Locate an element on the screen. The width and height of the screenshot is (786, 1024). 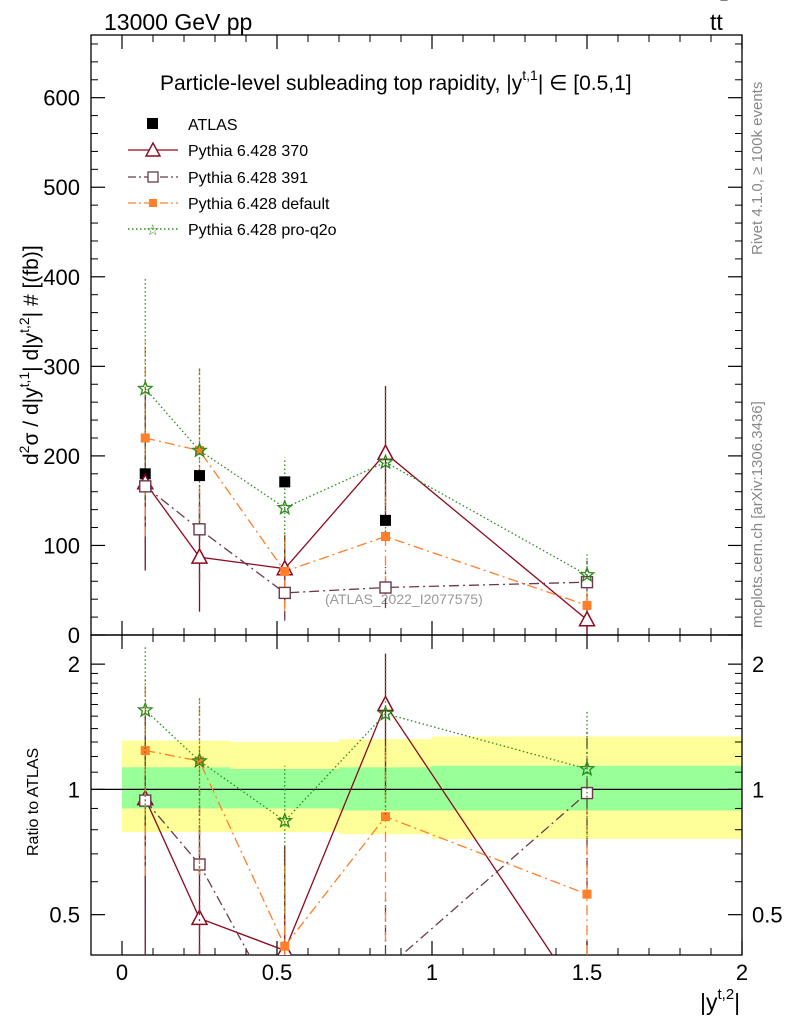
ylabel-part-0: d is located at coordinates (31, 459).